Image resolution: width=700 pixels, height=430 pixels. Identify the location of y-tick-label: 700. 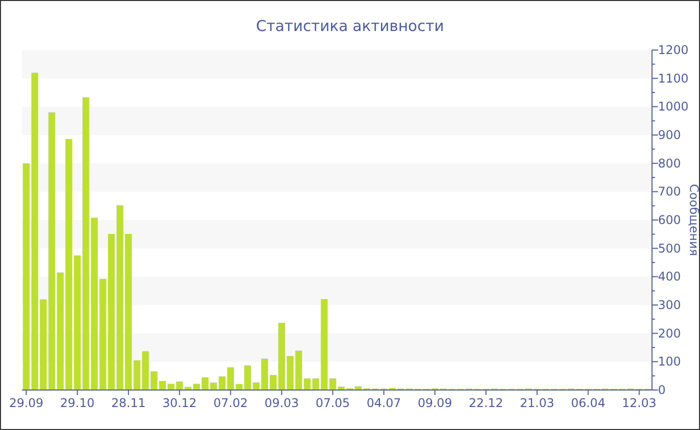
(669, 191).